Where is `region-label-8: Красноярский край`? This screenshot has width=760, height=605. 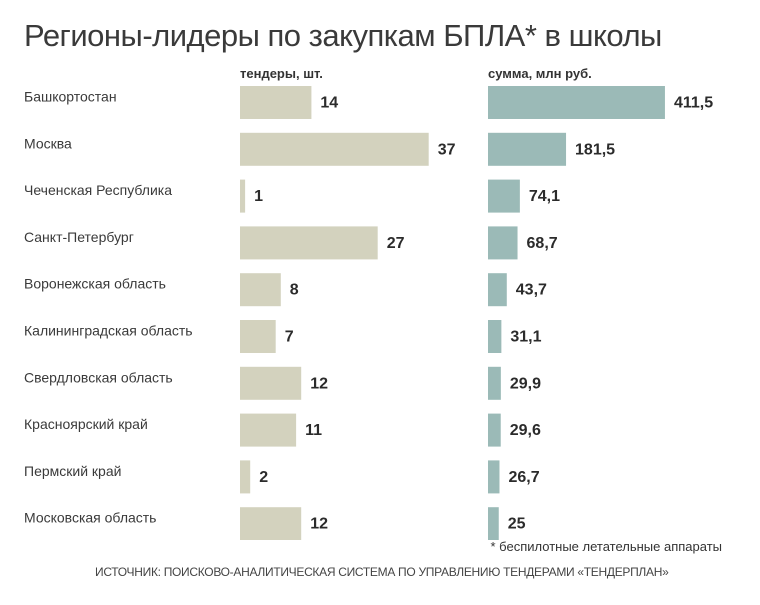 region-label-8: Красноярский край is located at coordinates (86, 424).